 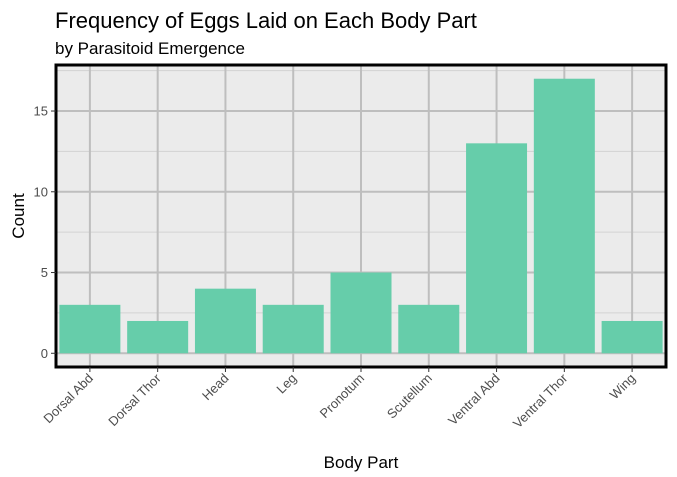 What do you see at coordinates (409, 396) in the screenshot?
I see `x-tick-label: Scutellum` at bounding box center [409, 396].